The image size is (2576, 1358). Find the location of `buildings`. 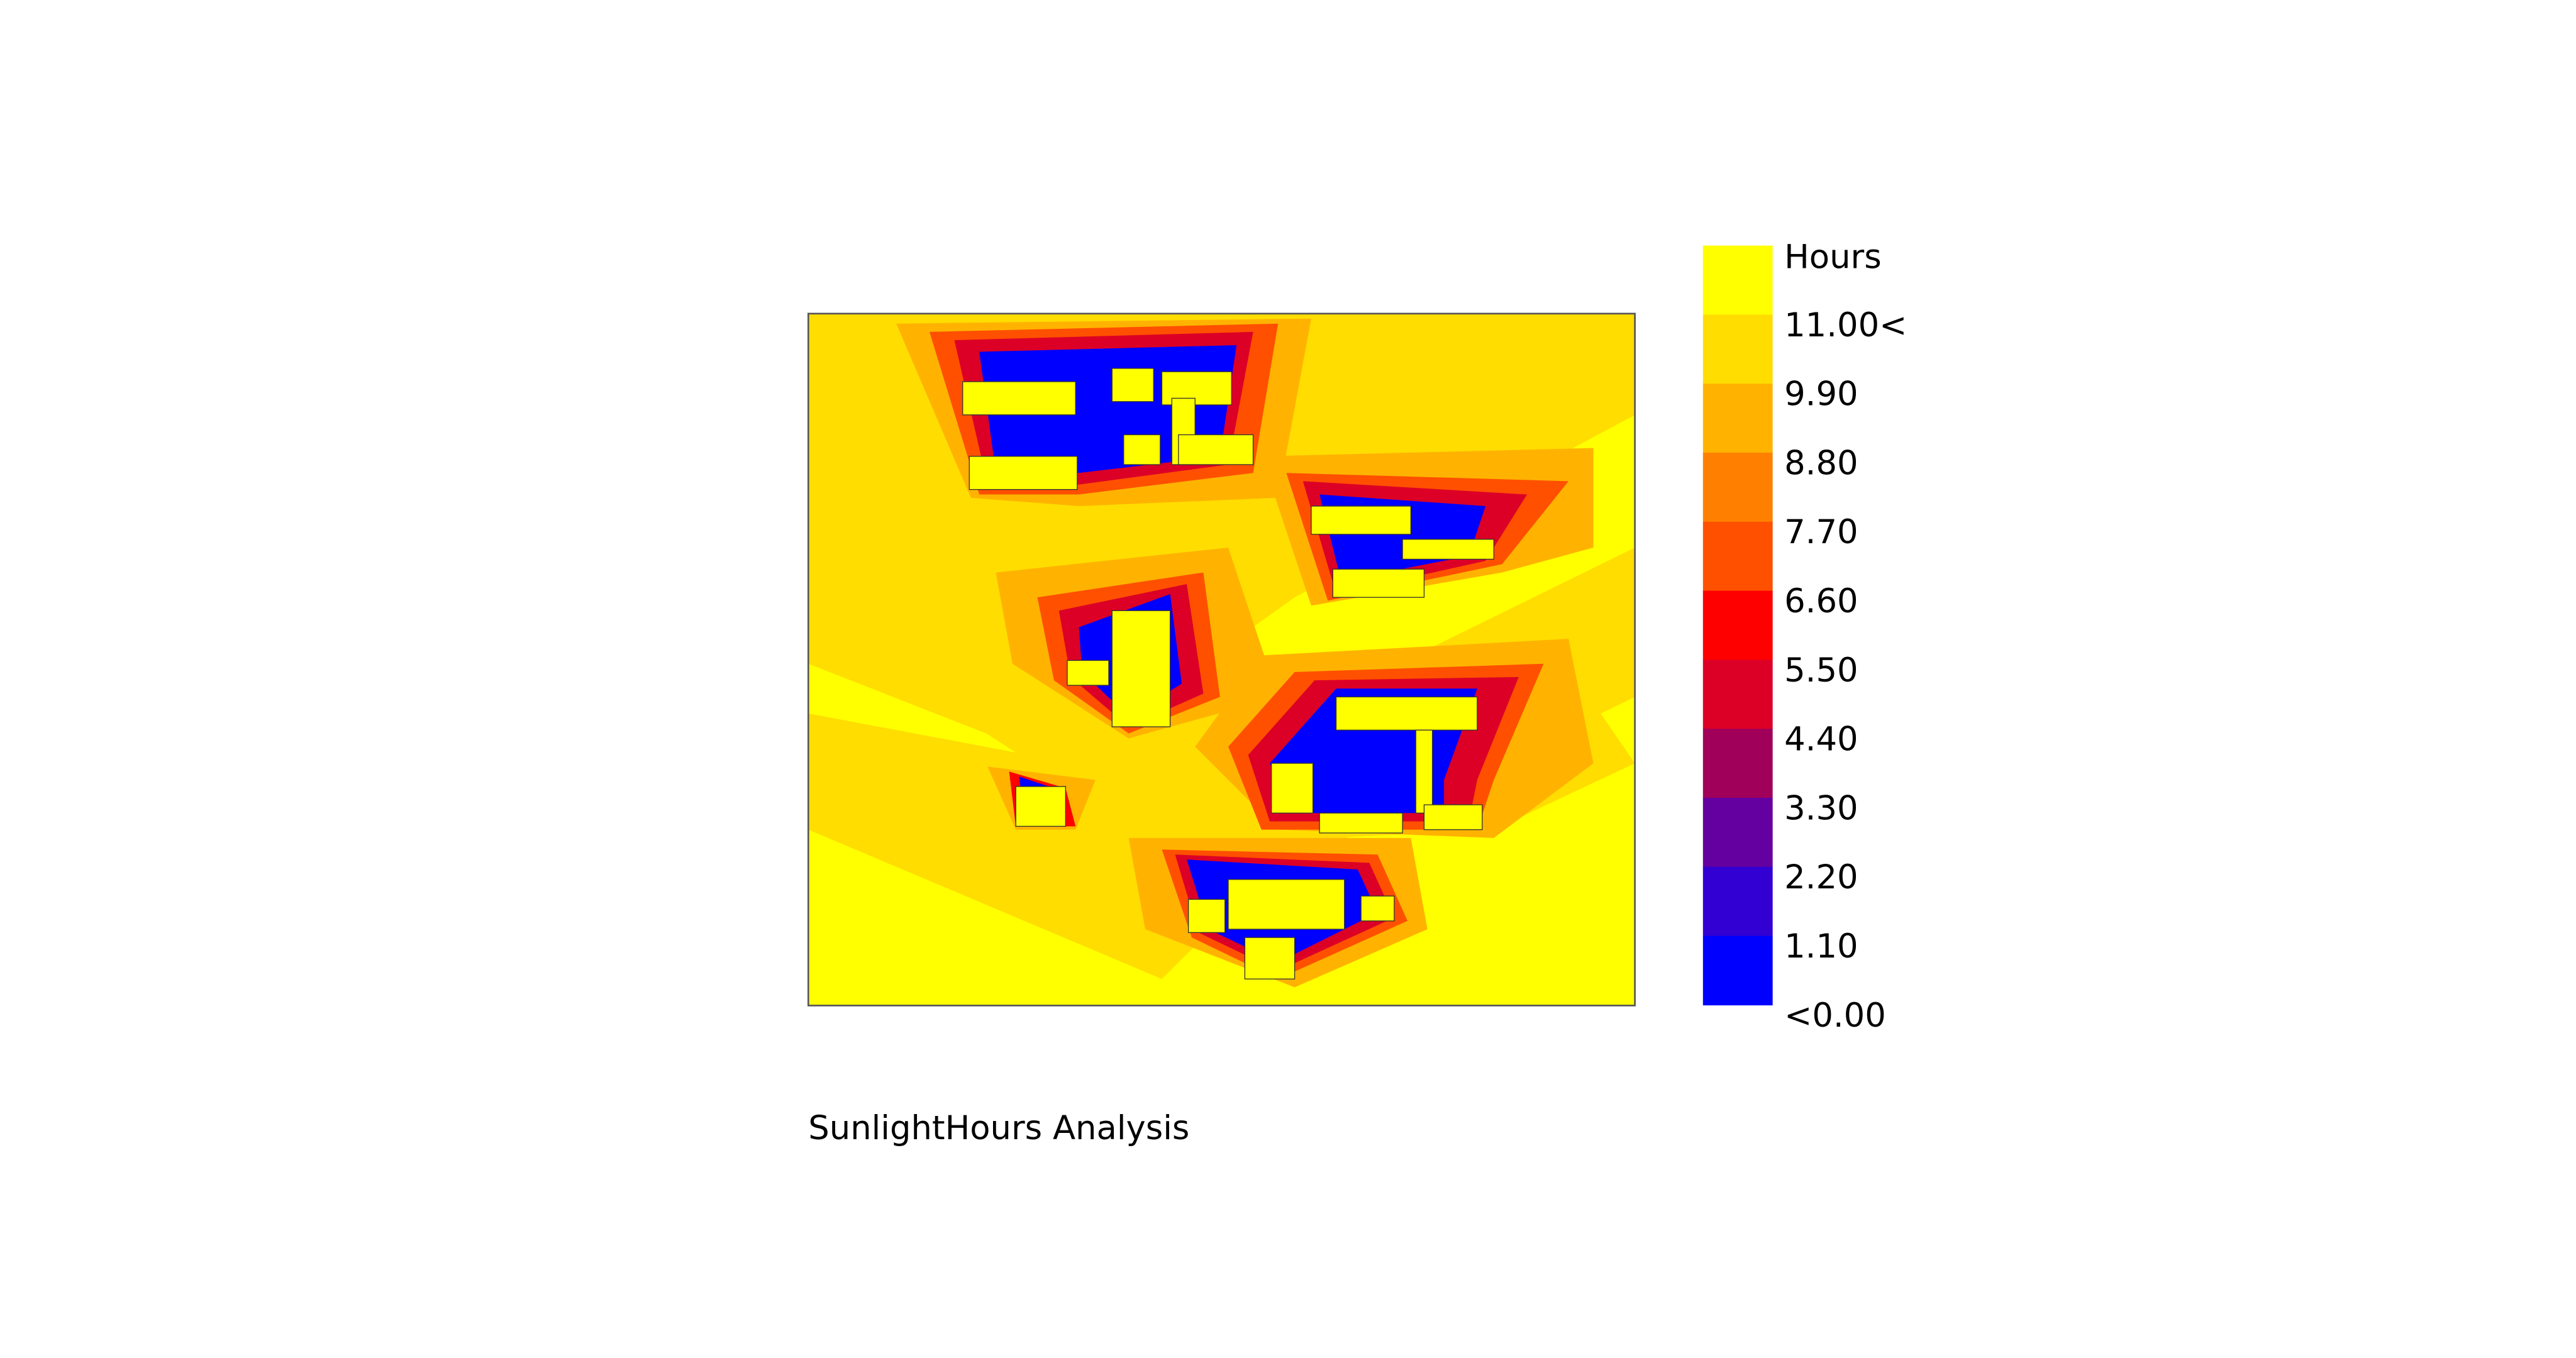

buildings is located at coordinates (1228, 674).